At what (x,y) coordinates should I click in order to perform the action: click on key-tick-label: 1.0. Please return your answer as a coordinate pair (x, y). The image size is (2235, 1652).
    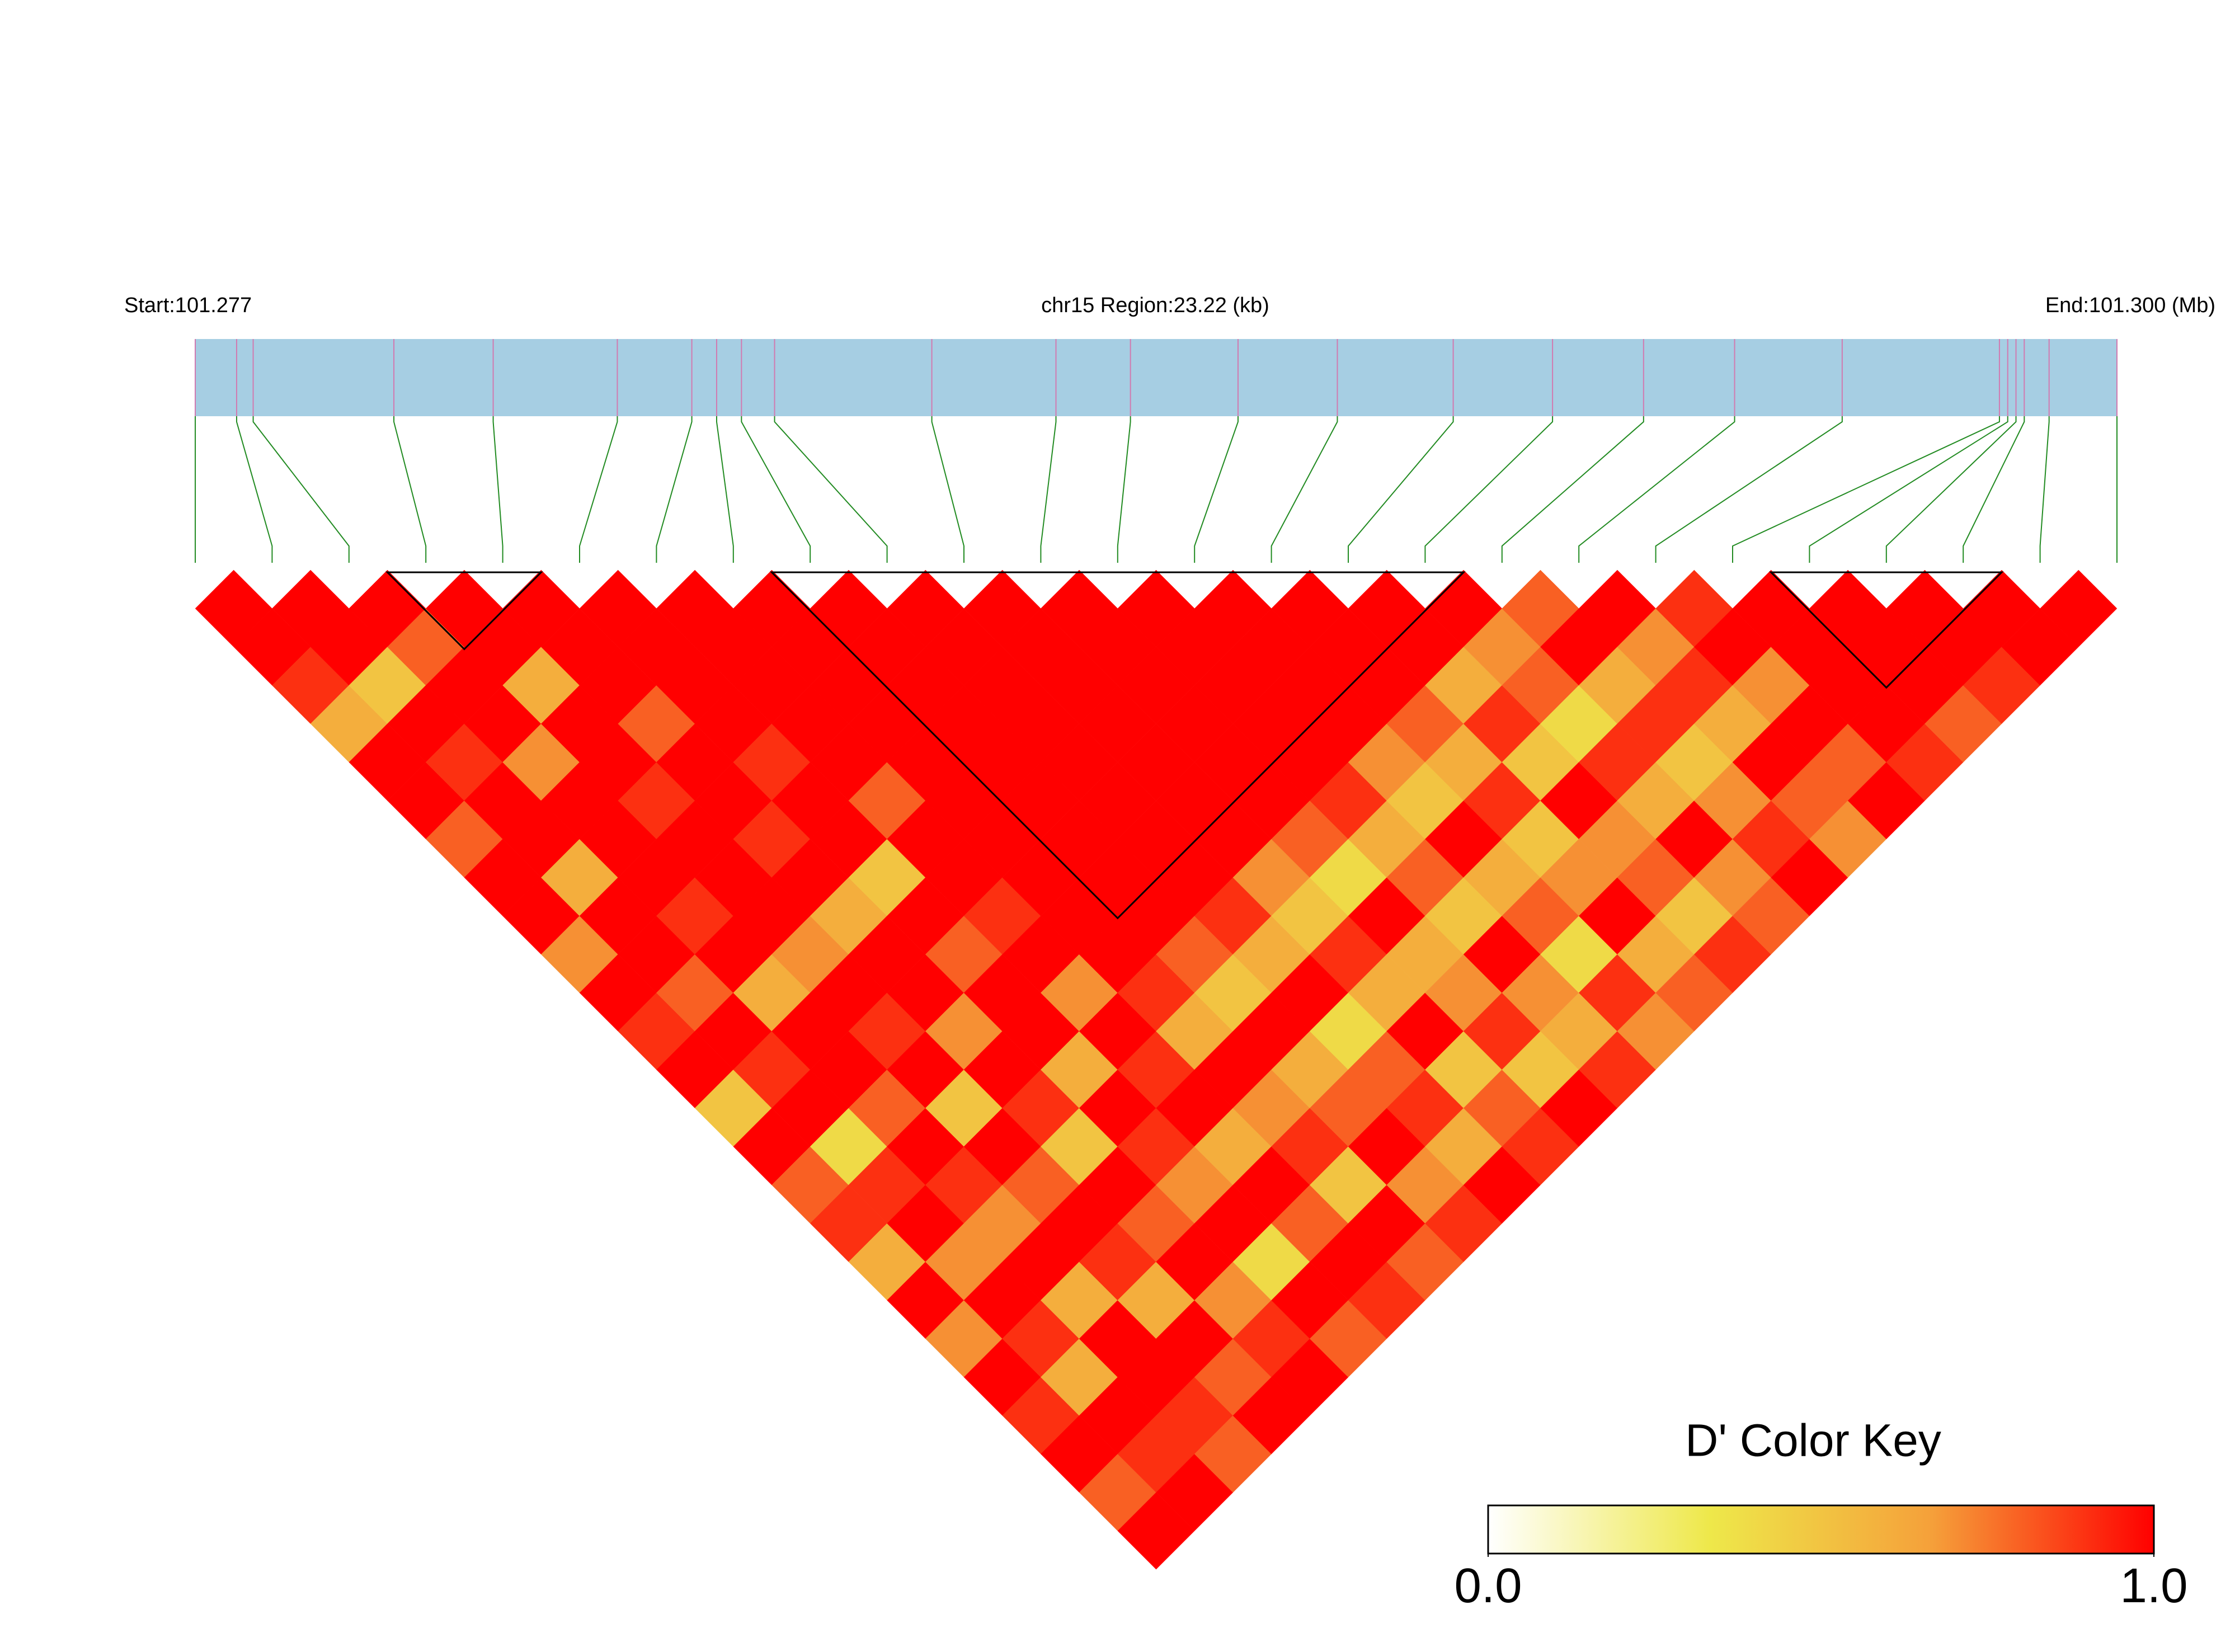
    Looking at the image, I should click on (2154, 1586).